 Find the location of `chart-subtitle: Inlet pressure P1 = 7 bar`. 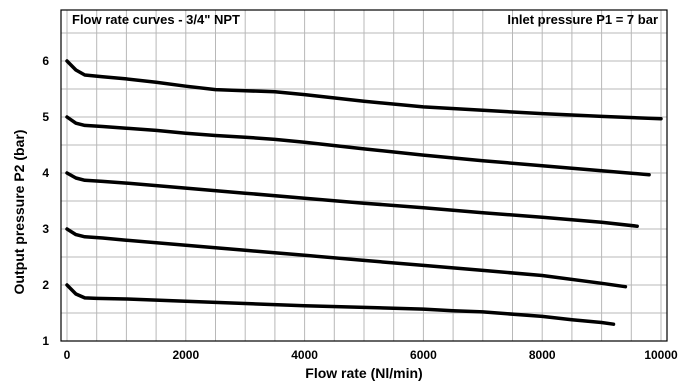

chart-subtitle: Inlet pressure P1 = 7 bar is located at coordinates (582, 19).